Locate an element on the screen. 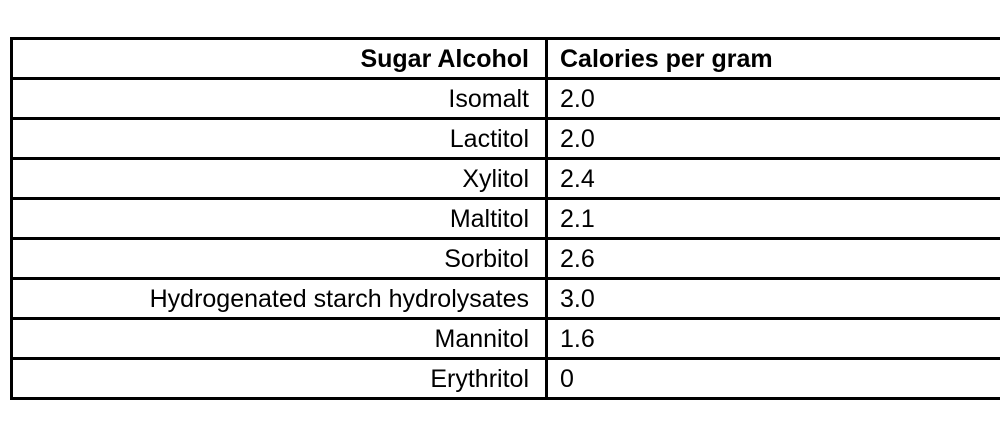 The image size is (1000, 435). table-row: Xylitol 2.4 is located at coordinates (505, 178).